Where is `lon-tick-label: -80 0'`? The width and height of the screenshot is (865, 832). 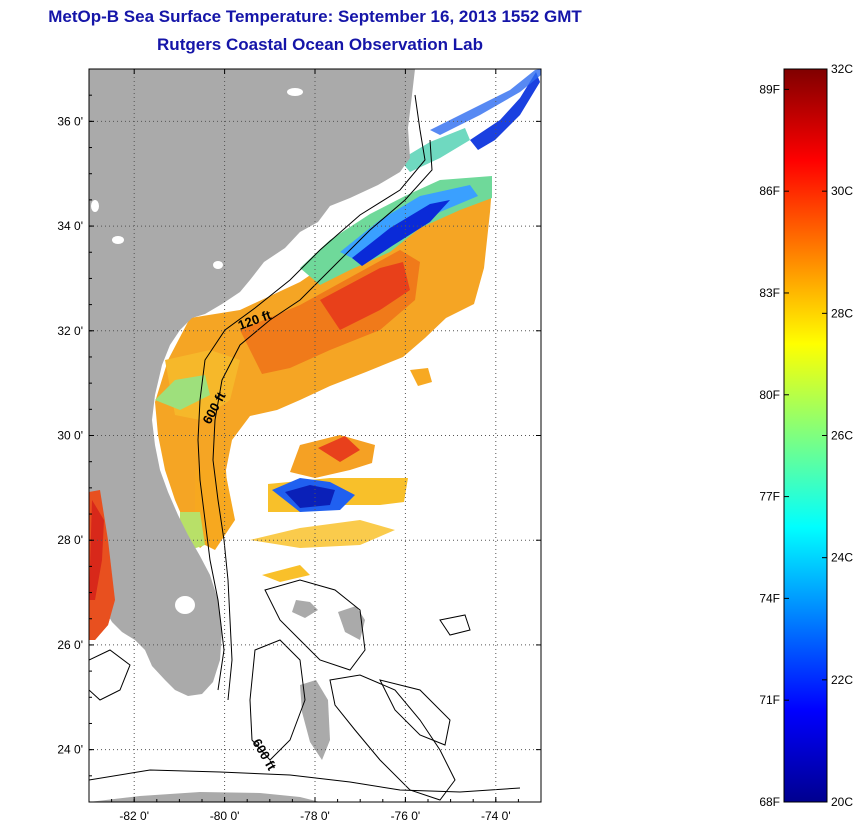 lon-tick-label: -80 0' is located at coordinates (225, 816).